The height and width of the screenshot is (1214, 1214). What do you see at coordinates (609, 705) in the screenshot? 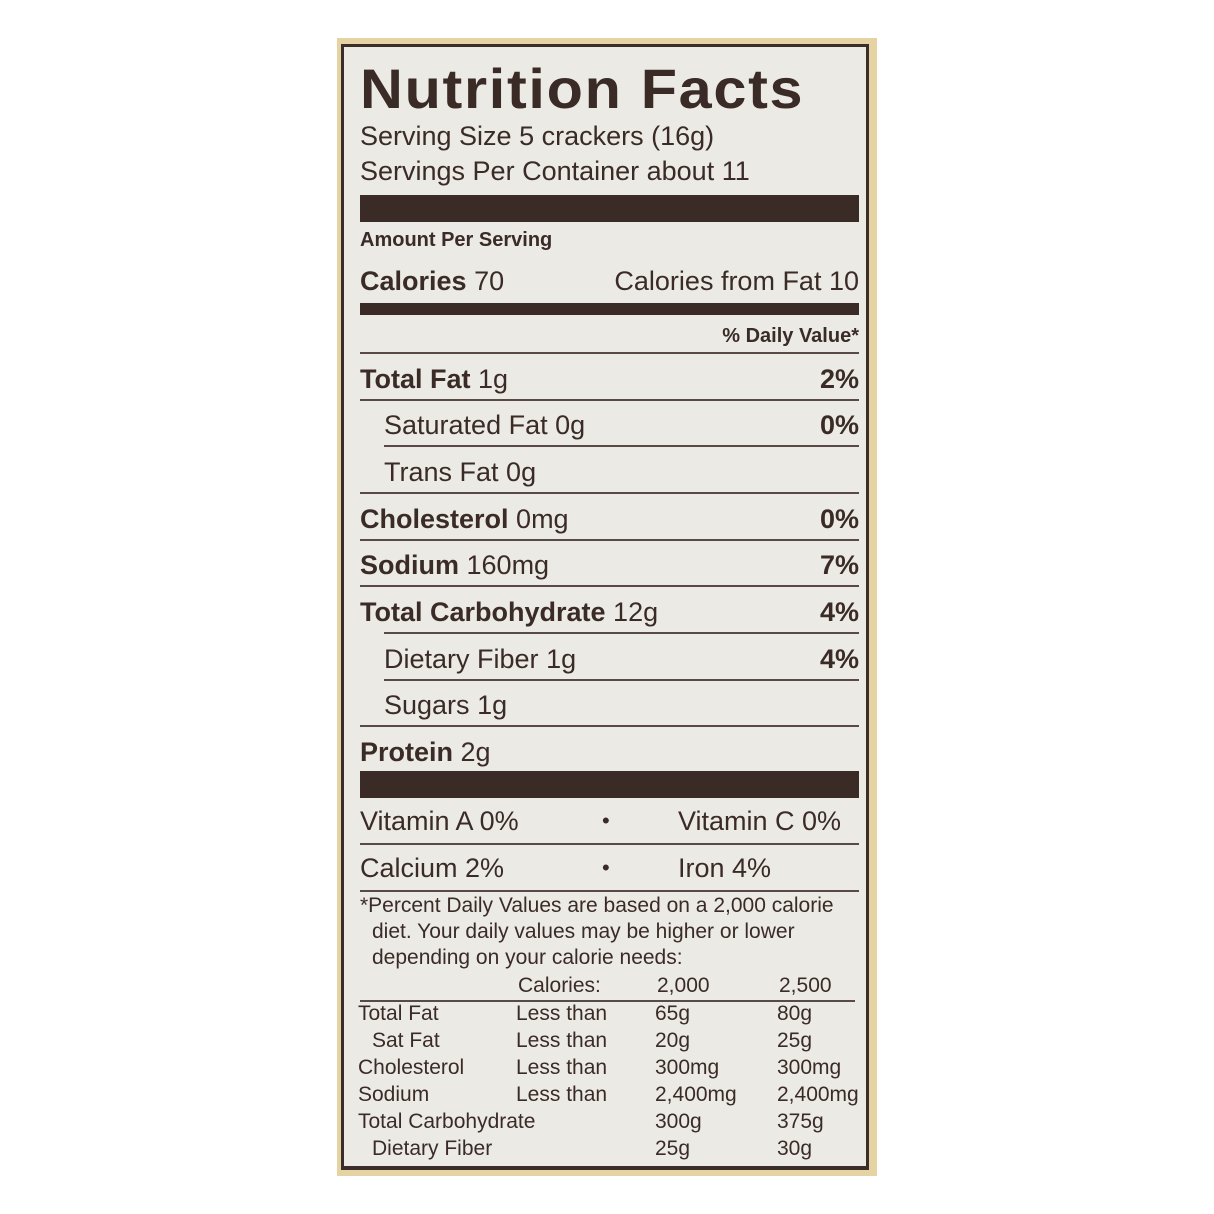
I see `nutrient-row: Sugars 1g` at bounding box center [609, 705].